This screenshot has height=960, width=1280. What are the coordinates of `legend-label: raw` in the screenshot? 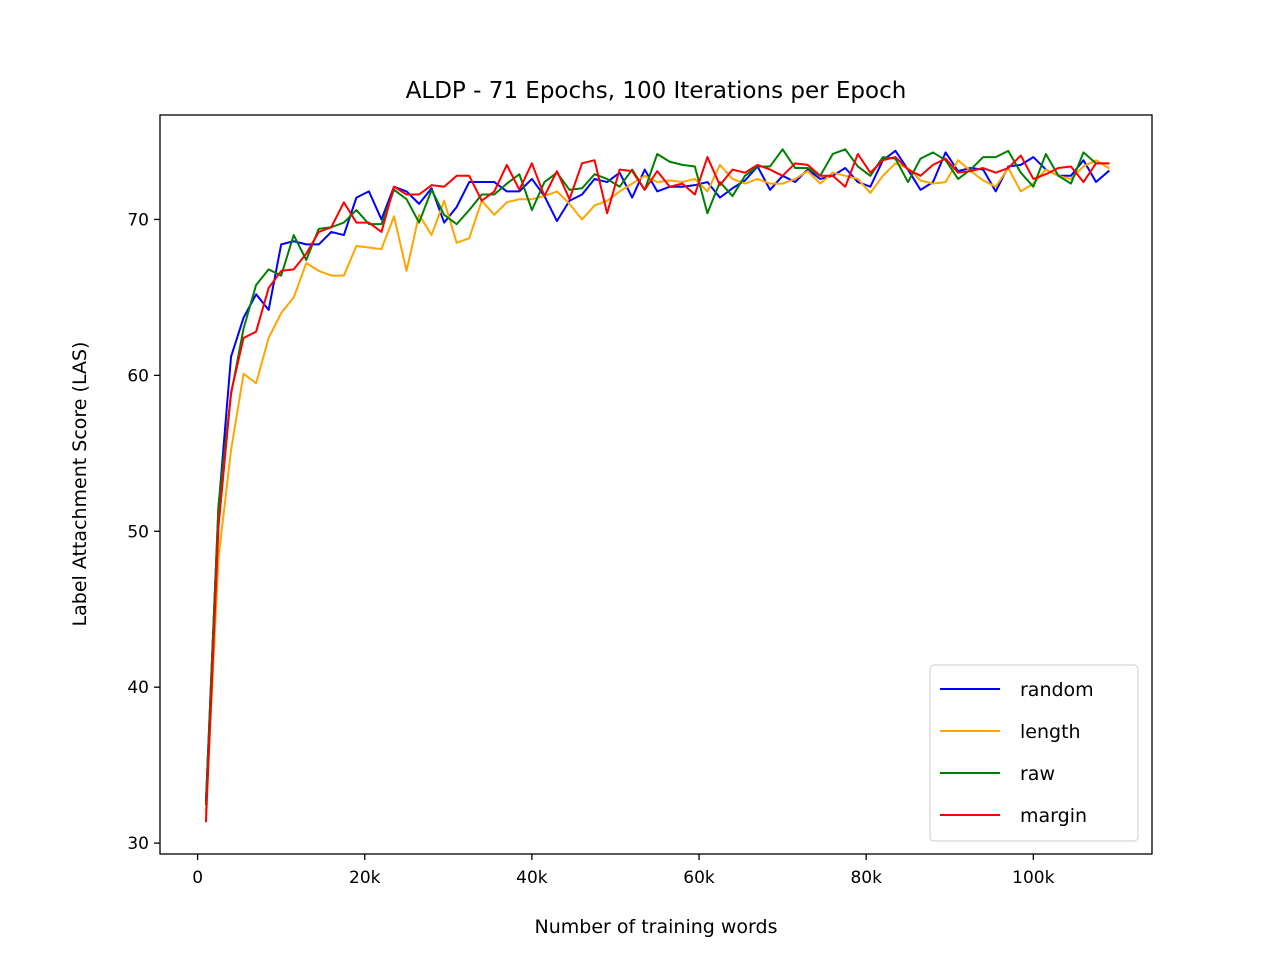 It's located at (1037, 774).